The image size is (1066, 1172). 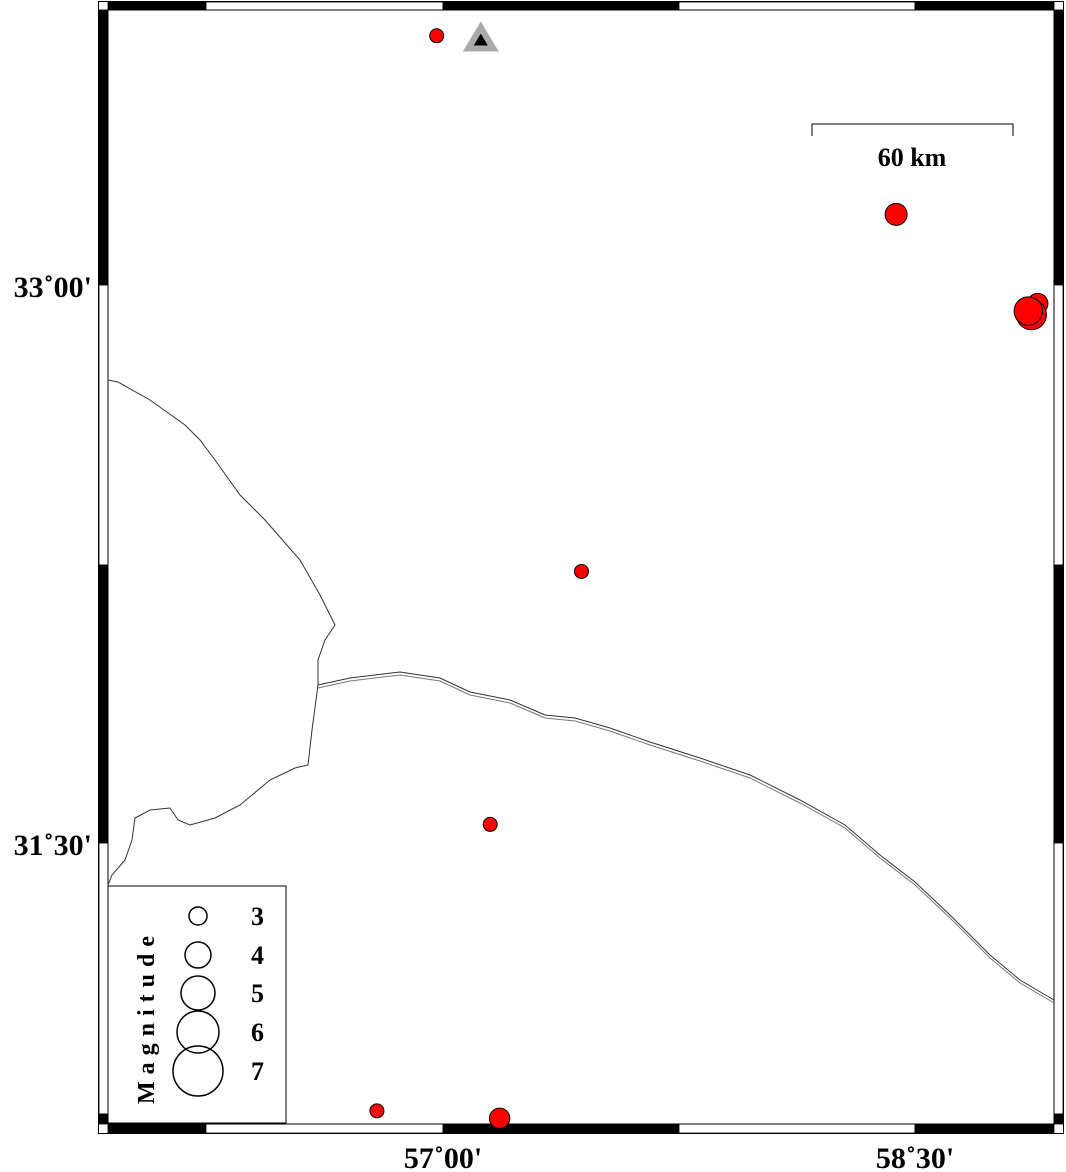 I want to click on x-tick-label: 57˚00', so click(x=443, y=1157).